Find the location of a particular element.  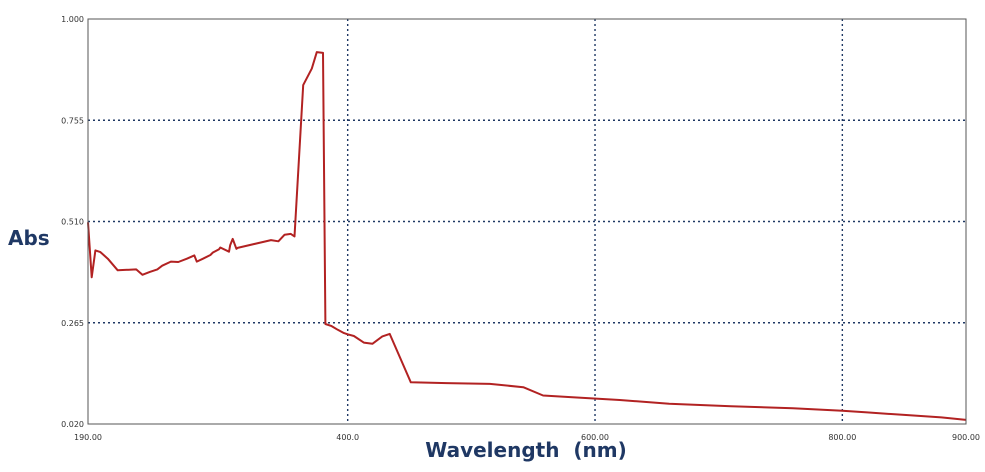

y-tick-label: 0.755 is located at coordinates (72, 120).